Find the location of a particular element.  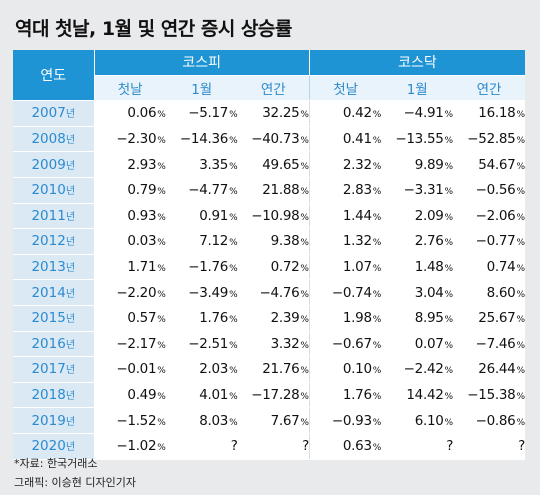

return-value: 16.18 is located at coordinates (497, 113).